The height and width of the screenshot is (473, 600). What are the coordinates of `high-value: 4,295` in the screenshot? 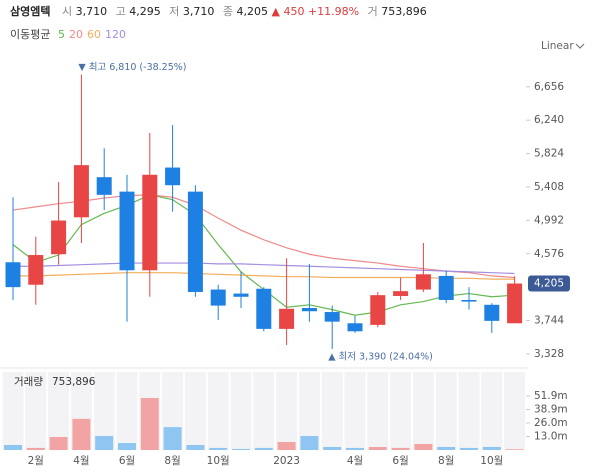 It's located at (145, 11).